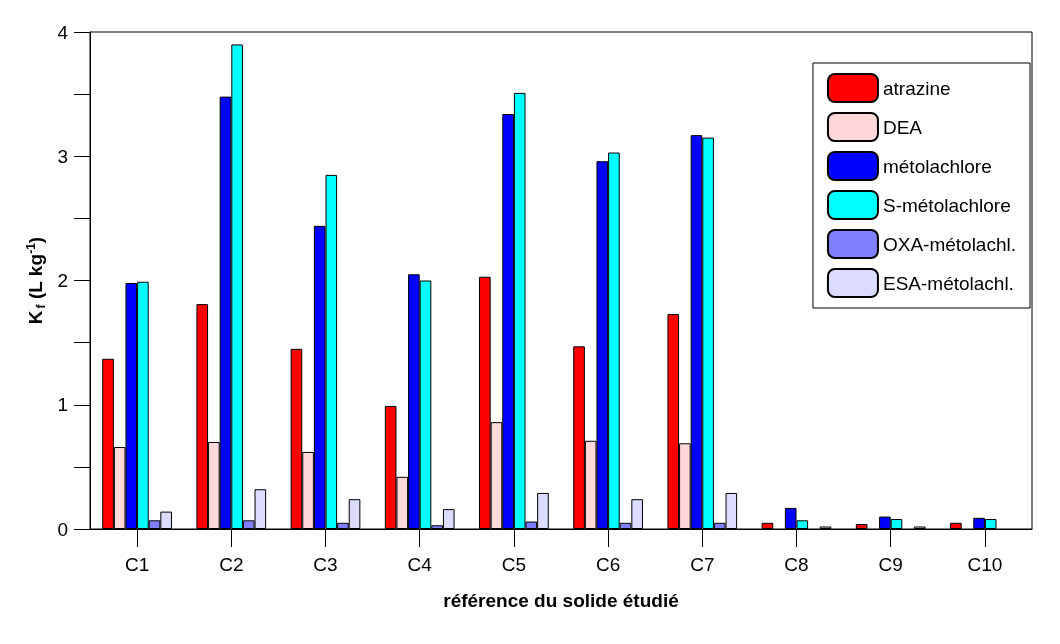 This screenshot has width=1060, height=644. Describe the element at coordinates (35, 280) in the screenshot. I see `y-axis-title: Kf (L kg-1)` at that location.